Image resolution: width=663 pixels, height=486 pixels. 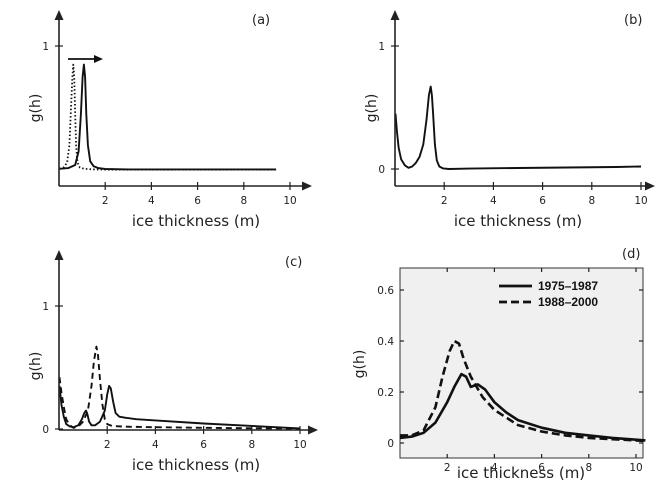 What do you see at coordinates (568, 302) in the screenshot?
I see `legend-label-1988-2000: 1988–2000` at bounding box center [568, 302].